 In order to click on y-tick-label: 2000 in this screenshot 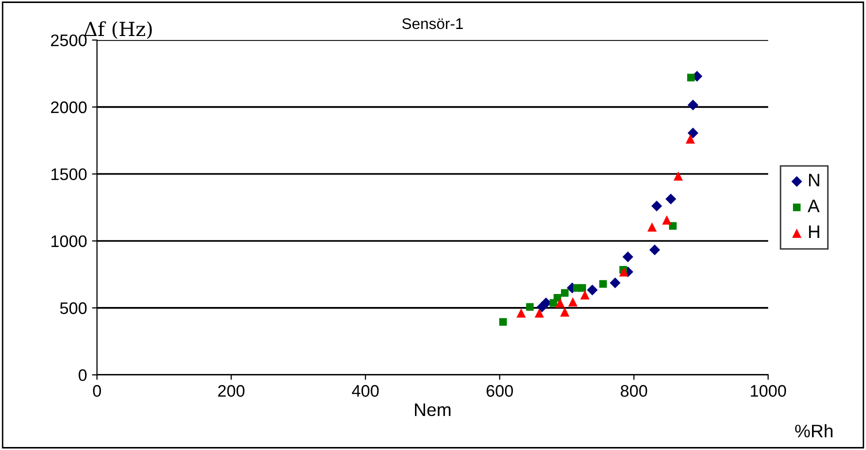, I will do `click(69, 107)`.